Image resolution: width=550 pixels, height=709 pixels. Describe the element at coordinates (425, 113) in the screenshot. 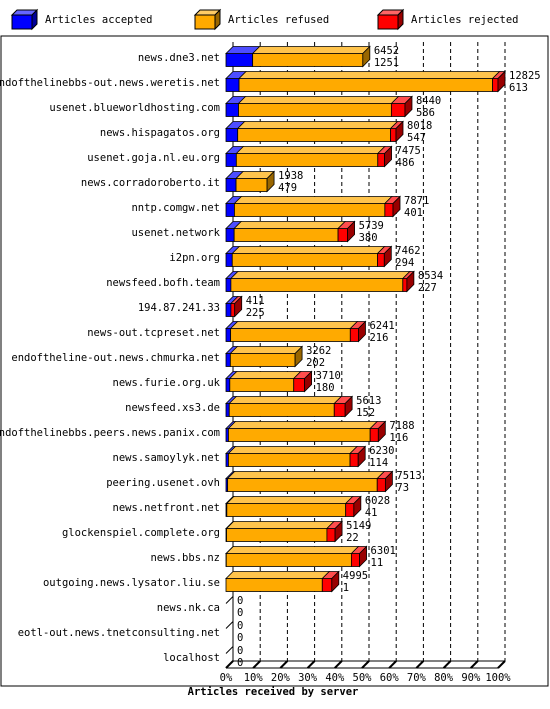

I see `accepted-label: 586` at that location.